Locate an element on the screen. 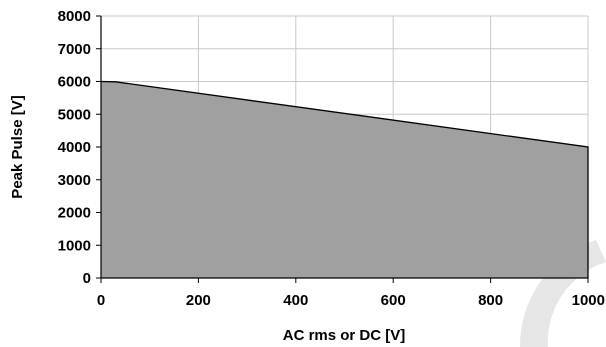  y-tick-label-6000: 6000 is located at coordinates (74, 82).